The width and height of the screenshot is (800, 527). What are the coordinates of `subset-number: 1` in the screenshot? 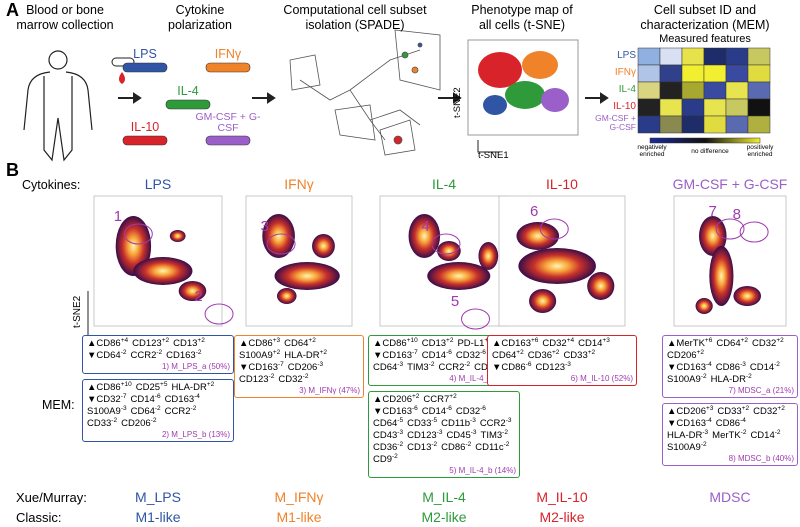 It's located at (118, 216).